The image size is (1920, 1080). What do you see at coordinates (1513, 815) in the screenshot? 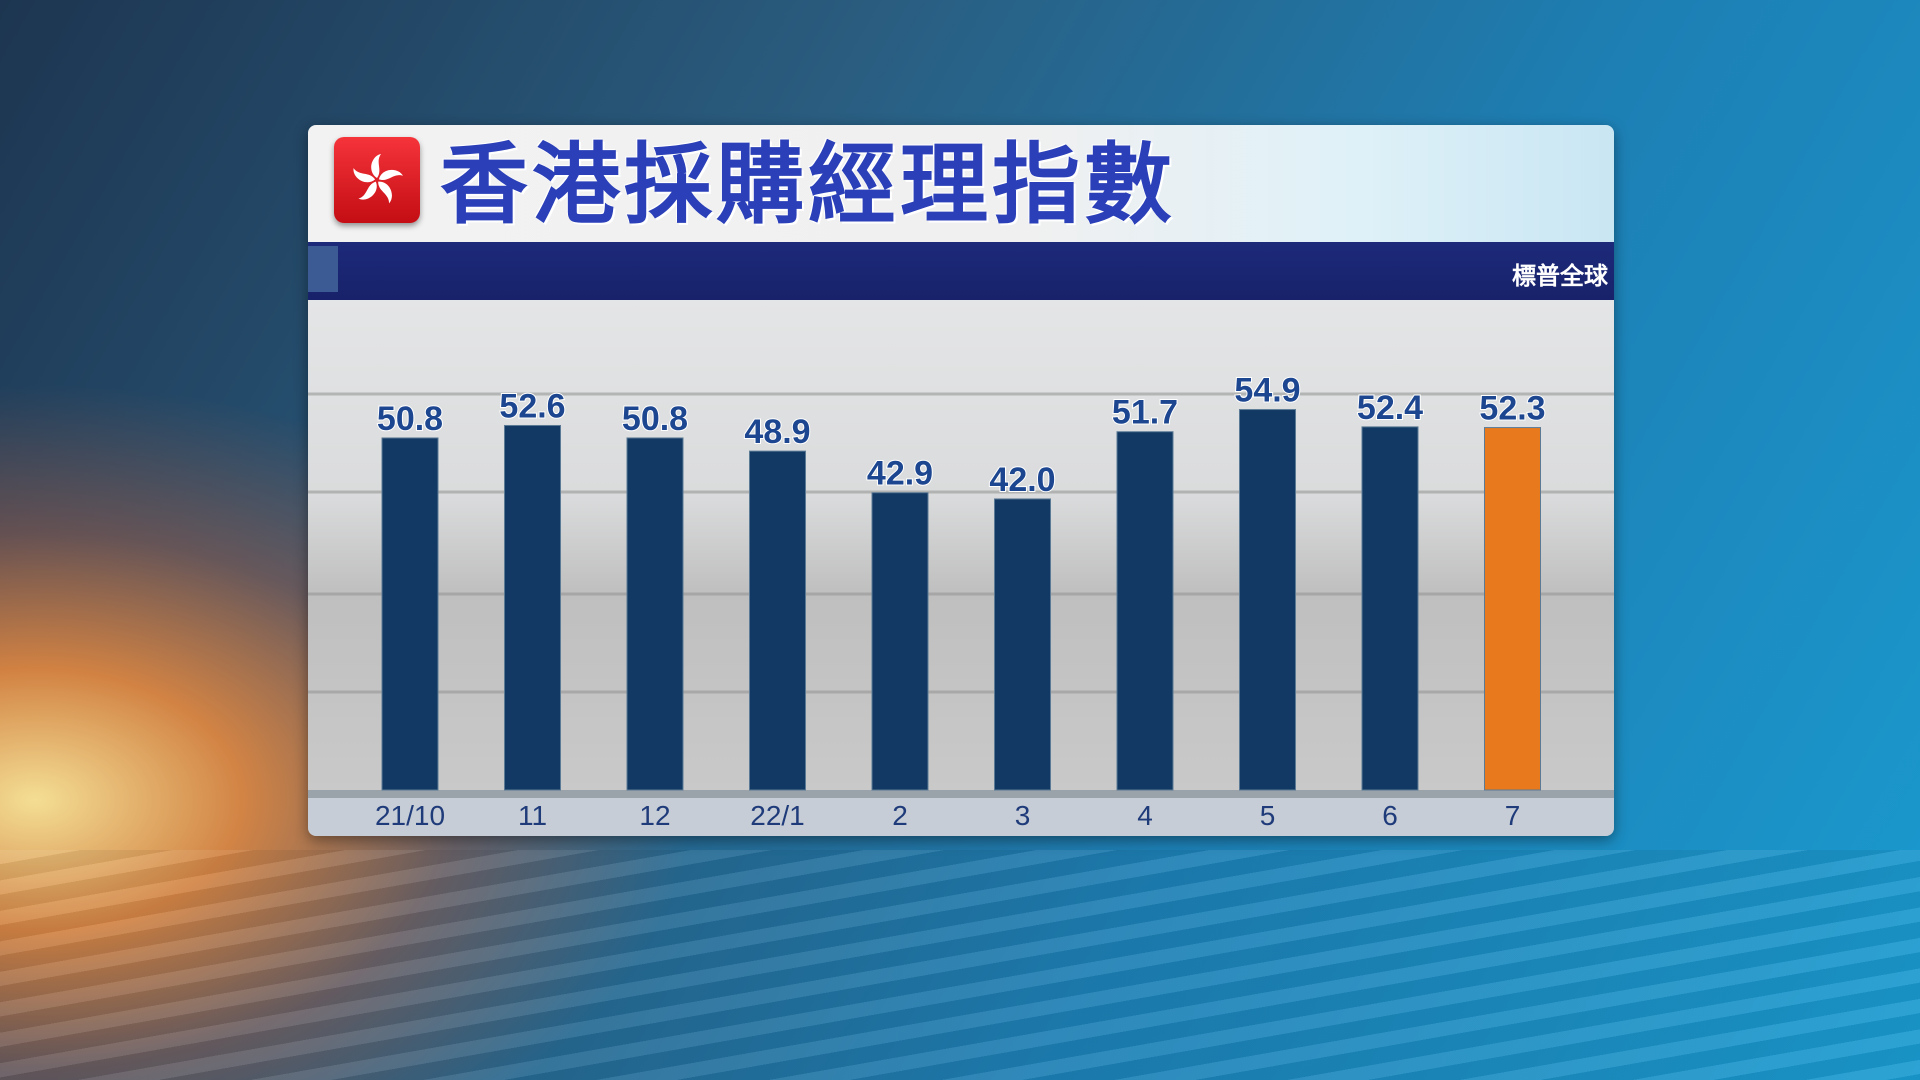
I see `x-tick-label: 7` at bounding box center [1513, 815].